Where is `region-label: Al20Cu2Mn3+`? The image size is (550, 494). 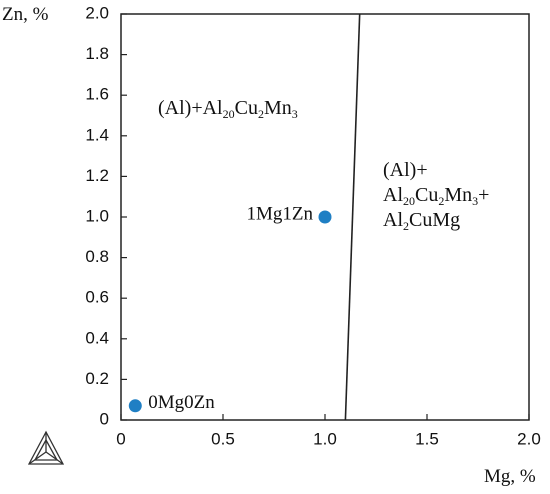 region-label: Al20Cu2Mn3+ is located at coordinates (436, 196).